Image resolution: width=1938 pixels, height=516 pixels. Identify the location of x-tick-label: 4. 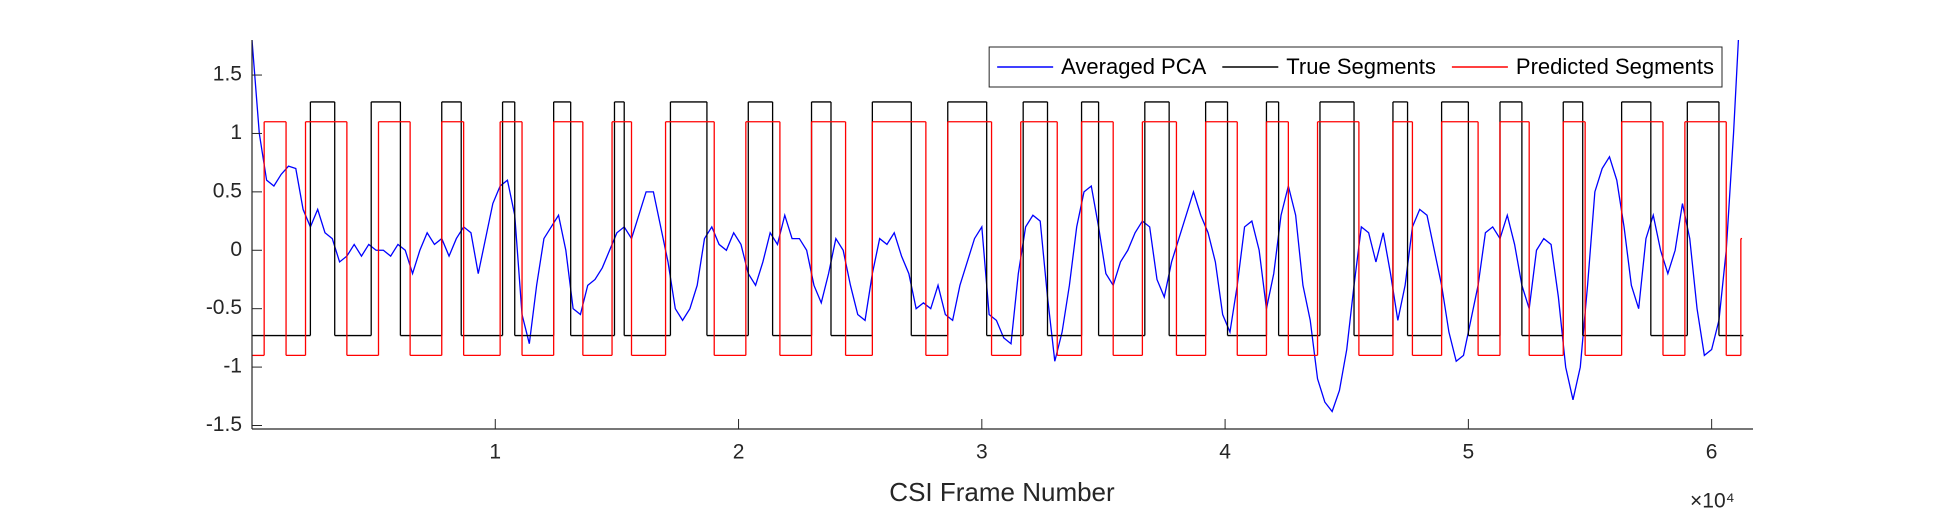
(1225, 452).